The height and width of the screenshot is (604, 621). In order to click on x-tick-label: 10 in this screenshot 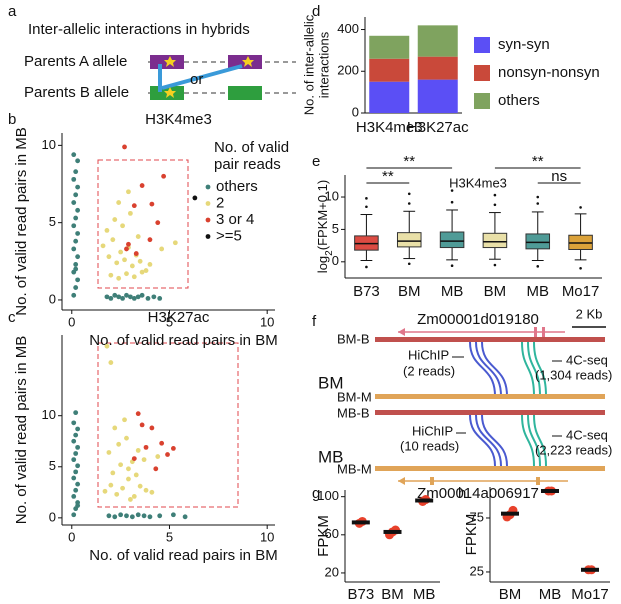, I will do `click(267, 536)`.